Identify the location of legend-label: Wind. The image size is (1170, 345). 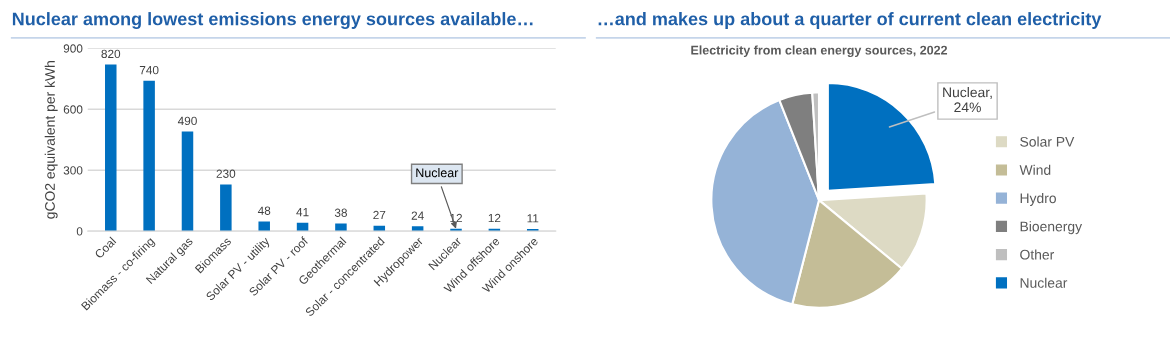
(1035, 169).